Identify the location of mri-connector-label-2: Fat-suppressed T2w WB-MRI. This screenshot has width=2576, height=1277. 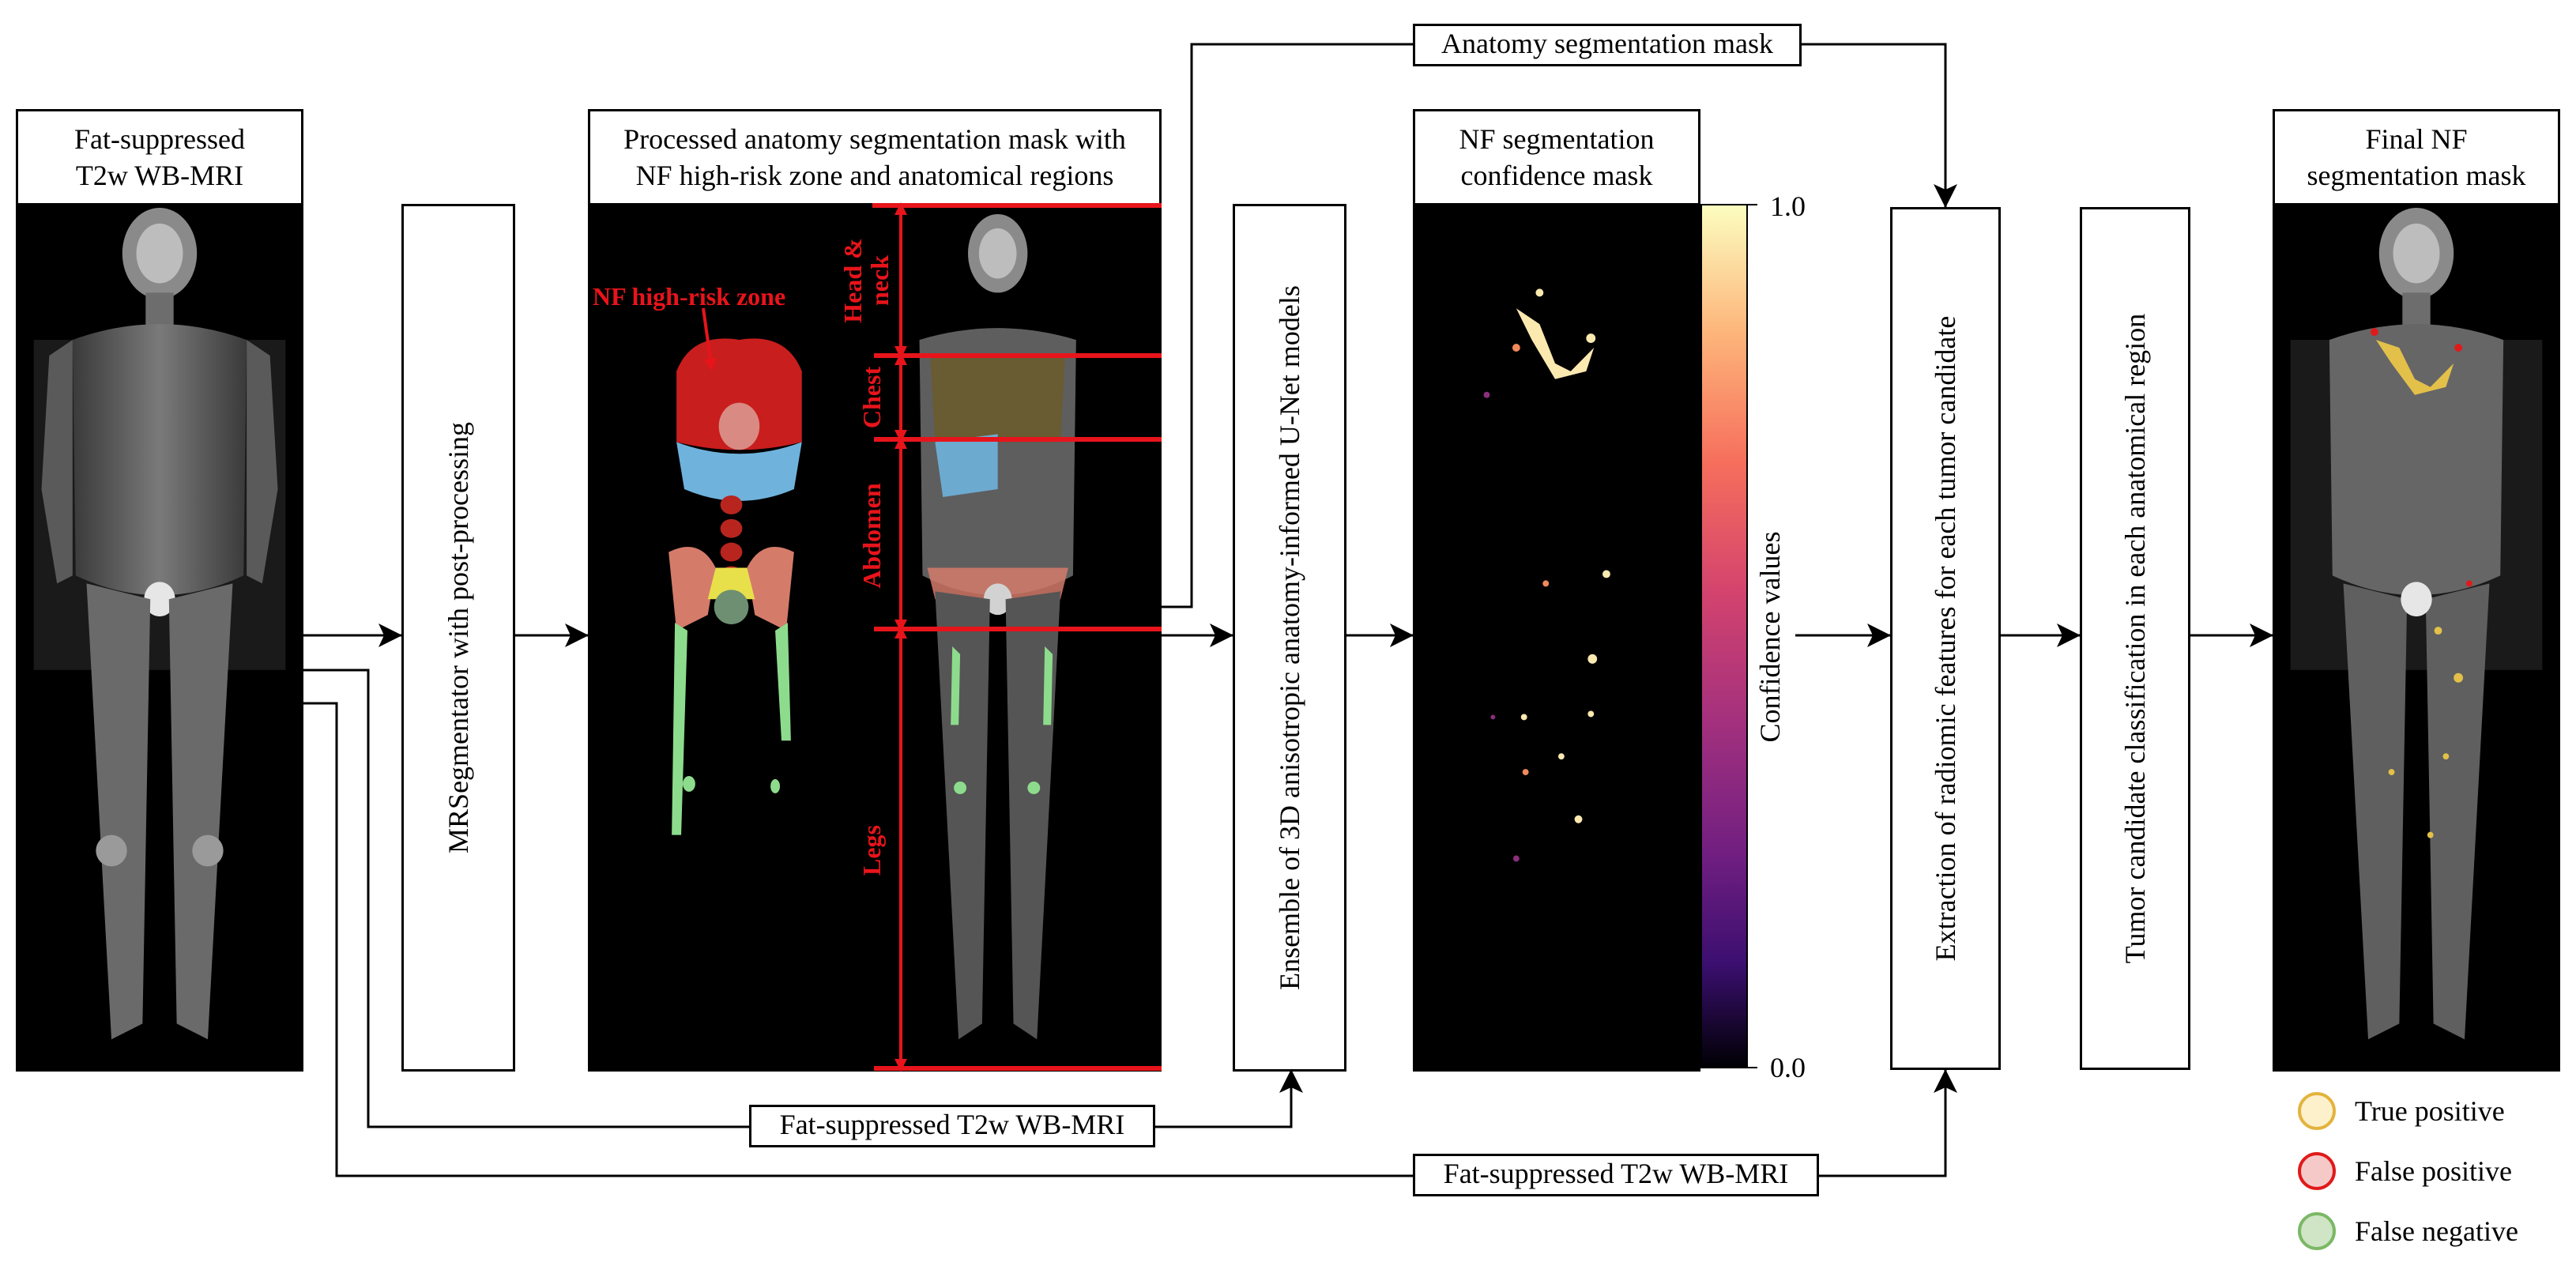
(1616, 1175).